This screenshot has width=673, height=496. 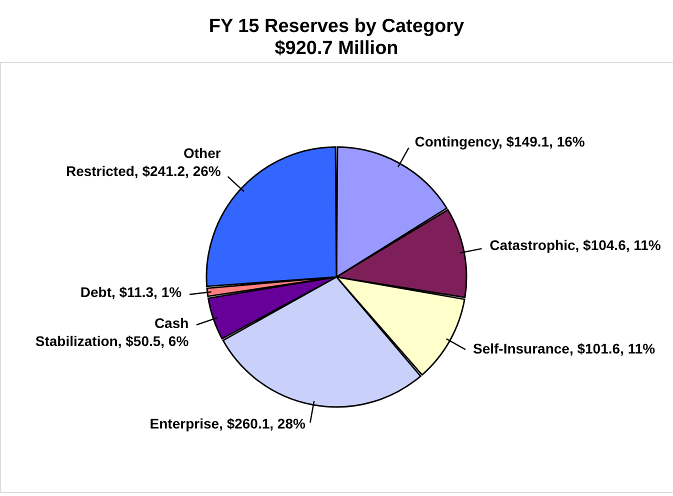 I want to click on chart-title: FY 15 Reserves by Category, so click(x=336, y=26).